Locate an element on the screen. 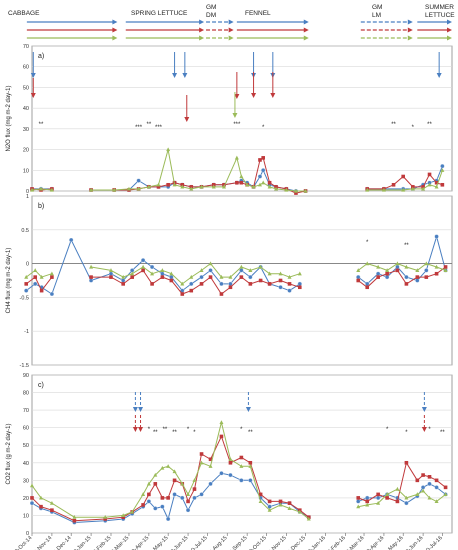 Image resolution: width=458 pixels, height=550 pixels. crop-arrow-gm-dm-red-head is located at coordinates (231, 30).